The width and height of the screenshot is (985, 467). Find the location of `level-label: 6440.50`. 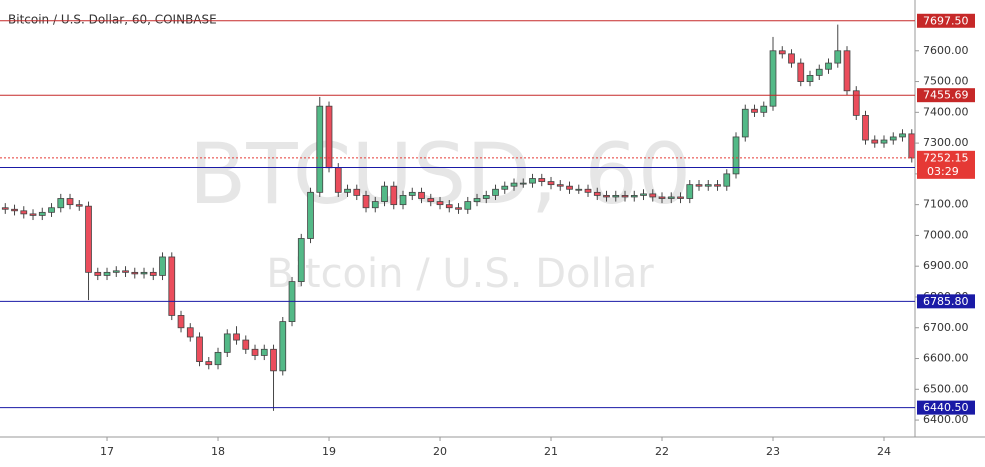

level-label: 6440.50 is located at coordinates (946, 407).